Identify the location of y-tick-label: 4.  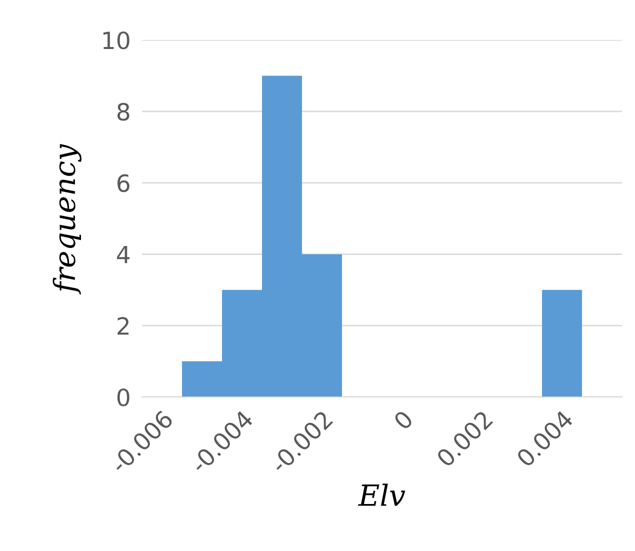
(123, 255).